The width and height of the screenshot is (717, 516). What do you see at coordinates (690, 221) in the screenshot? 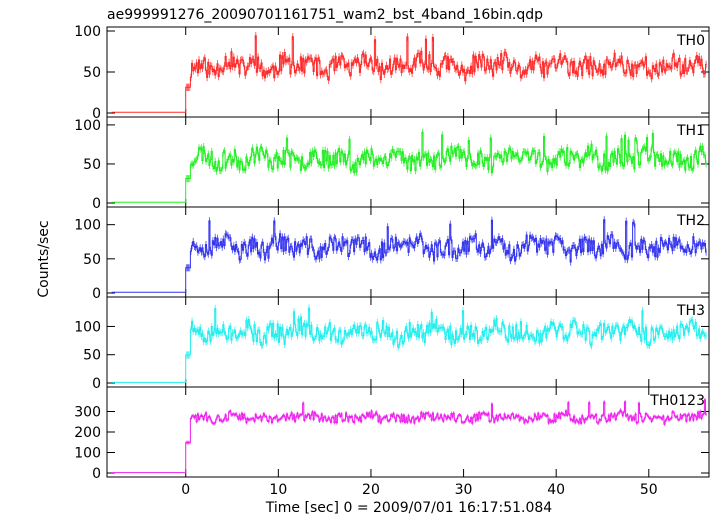
I see `panel-name: TH2` at bounding box center [690, 221].